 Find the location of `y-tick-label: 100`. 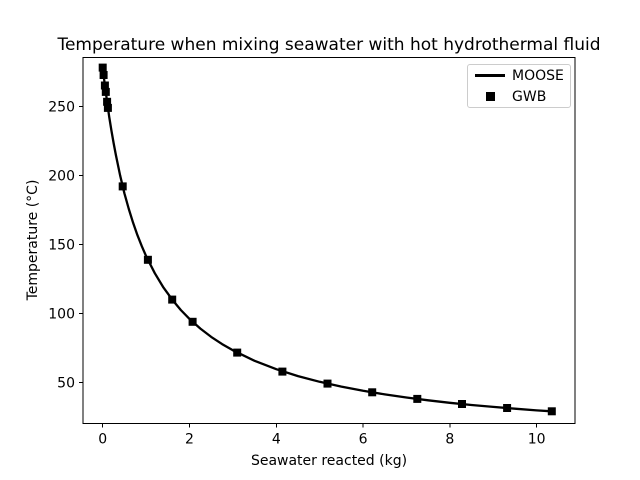

y-tick-label: 100 is located at coordinates (61, 314).